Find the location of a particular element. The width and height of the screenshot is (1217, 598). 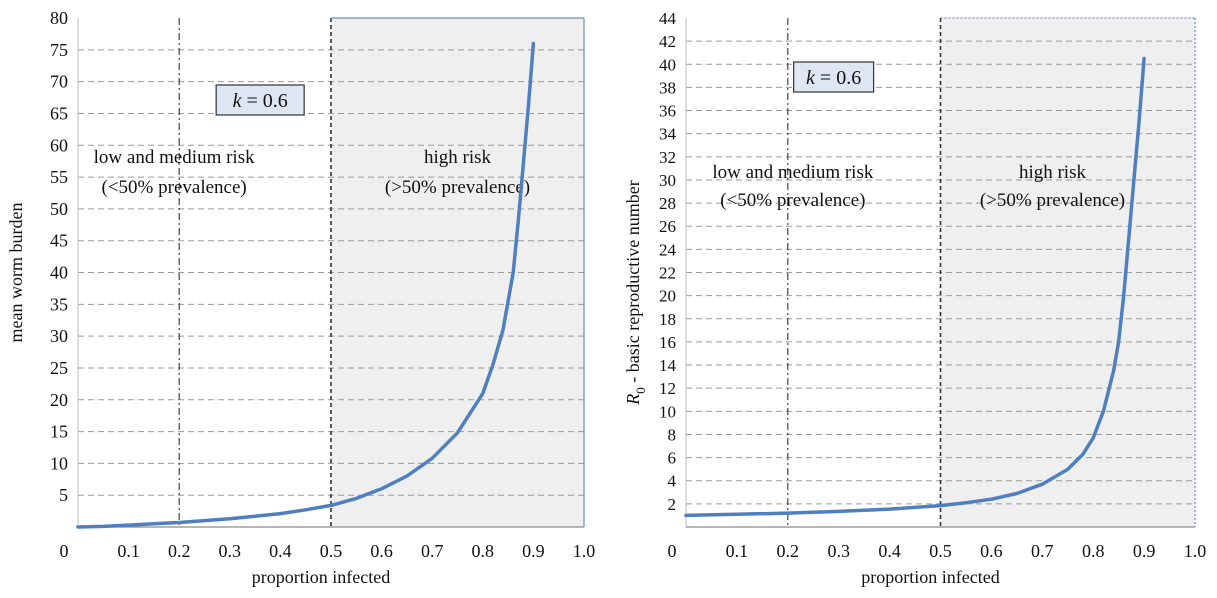

y-axis-label-subscript: 0 is located at coordinates (640, 390).